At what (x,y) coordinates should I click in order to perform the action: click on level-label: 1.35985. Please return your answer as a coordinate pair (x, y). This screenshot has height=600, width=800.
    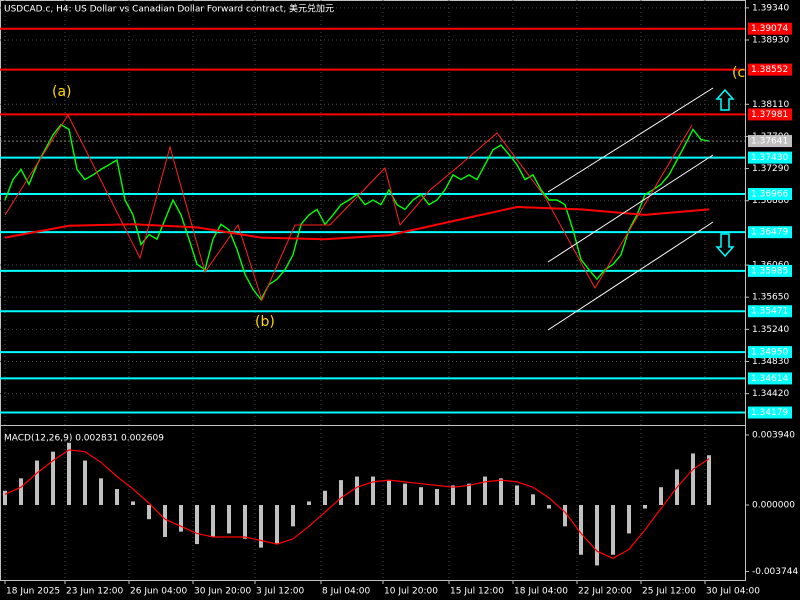
    Looking at the image, I should click on (769, 271).